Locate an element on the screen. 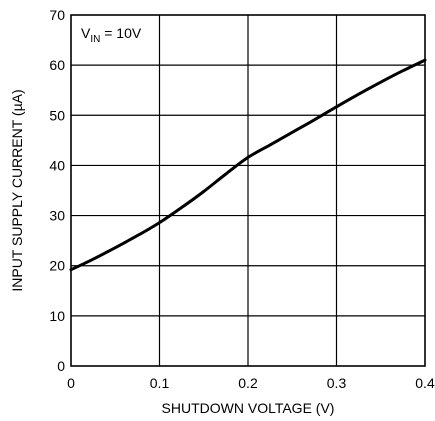 The image size is (435, 421). vin-annotation: VIN = 10V is located at coordinates (111, 35).